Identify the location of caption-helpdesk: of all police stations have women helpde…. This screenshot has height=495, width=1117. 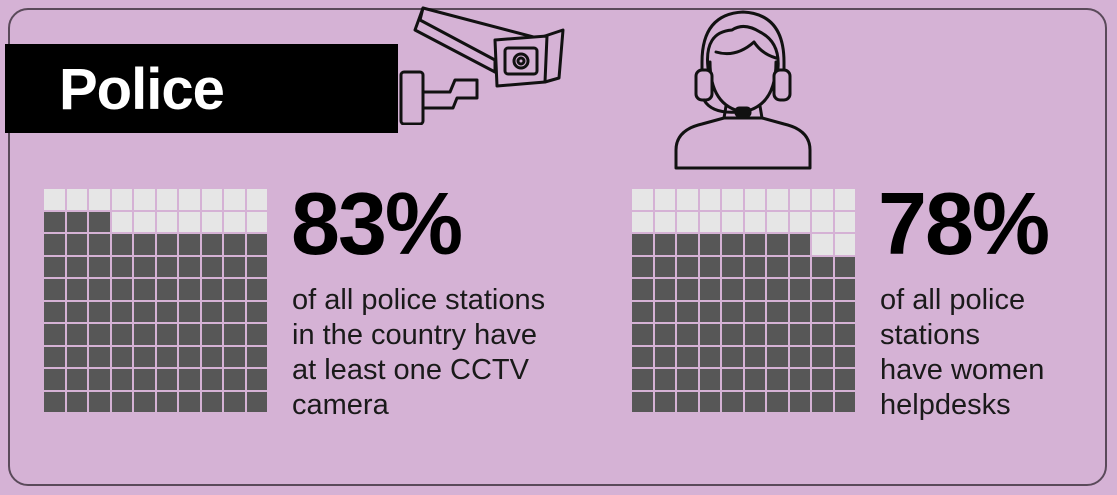
(962, 353).